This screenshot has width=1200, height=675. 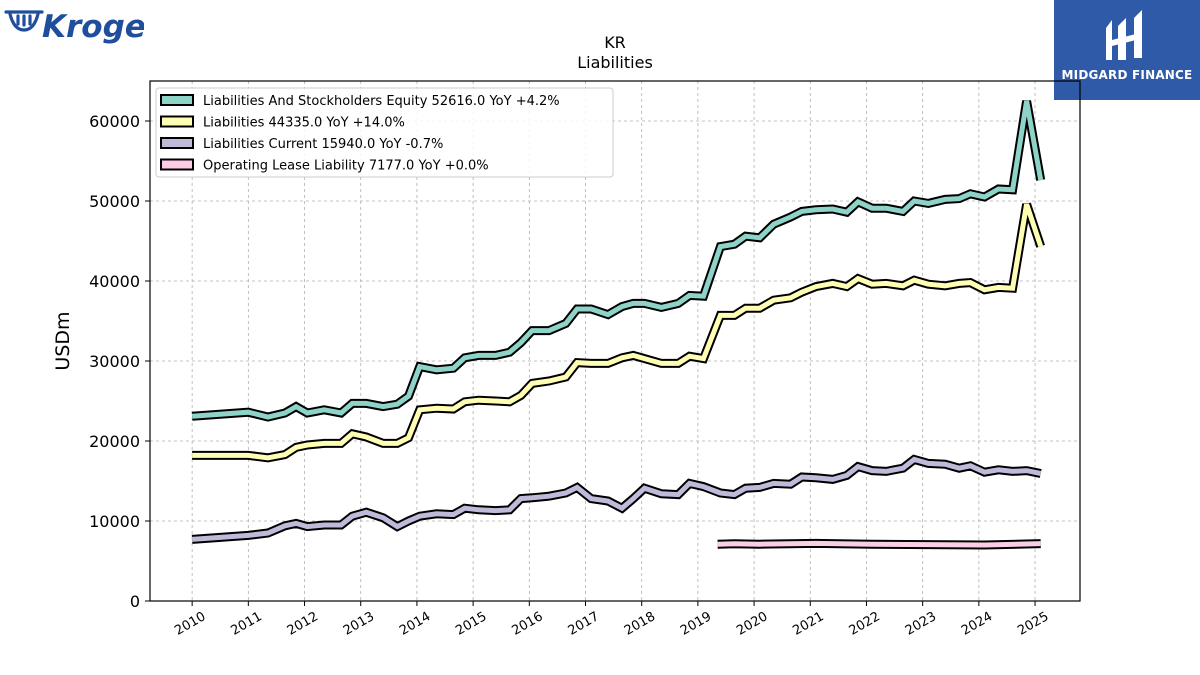 What do you see at coordinates (114, 441) in the screenshot?
I see `y-tick-label: 20000` at bounding box center [114, 441].